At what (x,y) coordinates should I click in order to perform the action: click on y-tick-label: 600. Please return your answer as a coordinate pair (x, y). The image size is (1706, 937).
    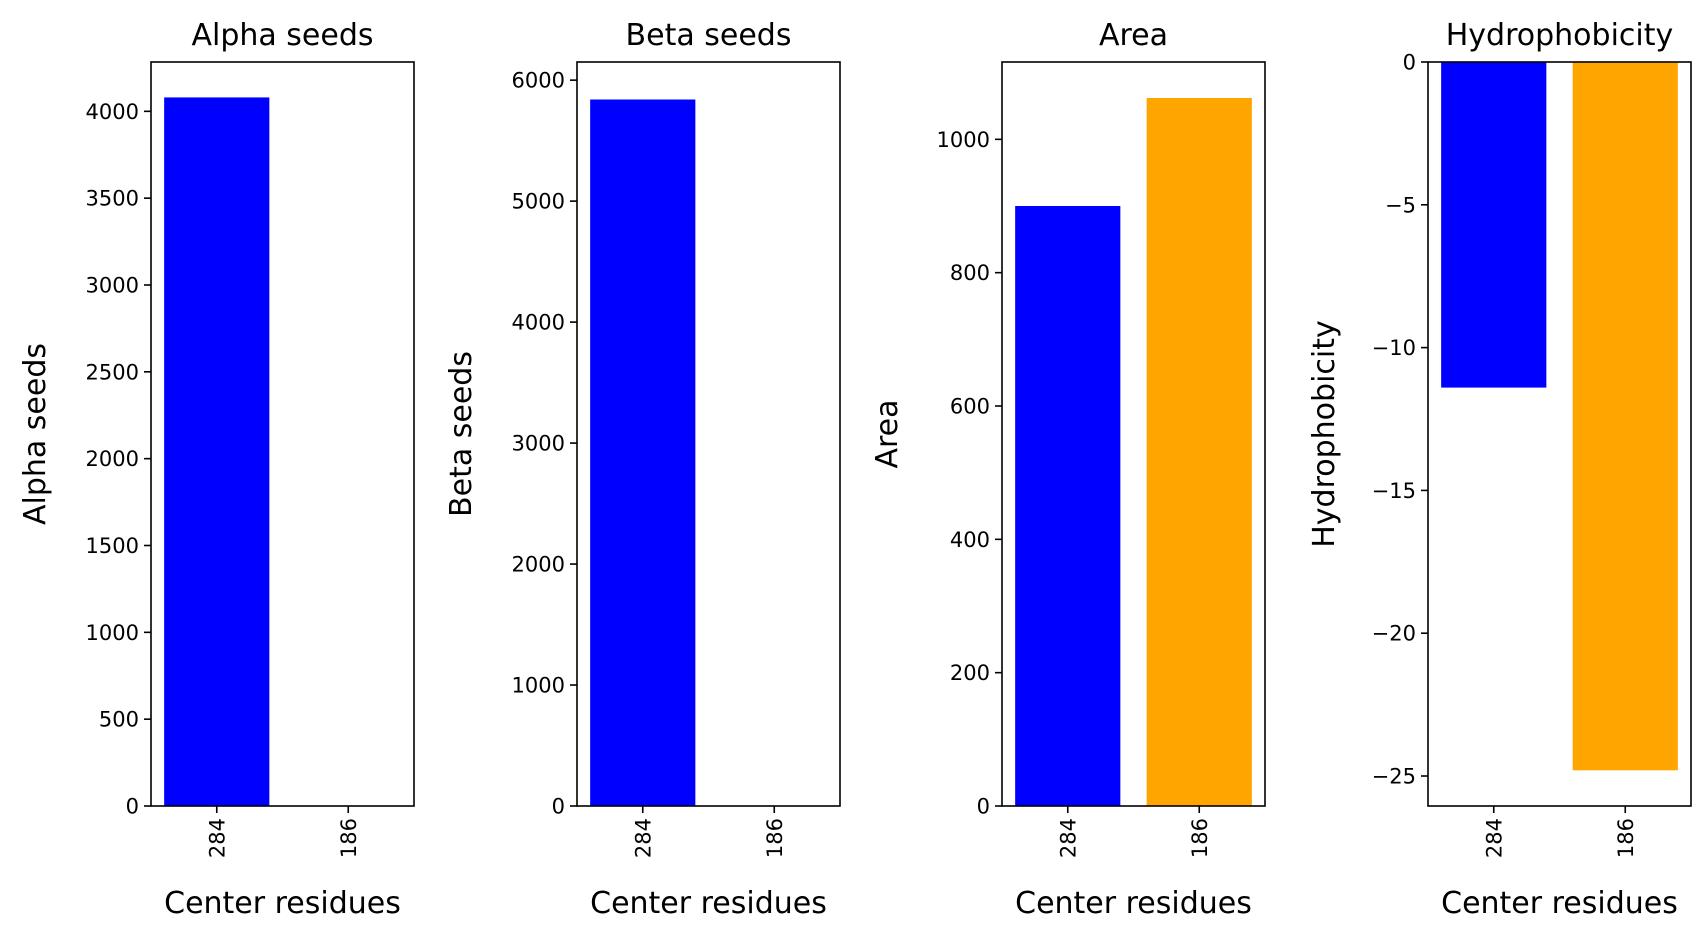
    Looking at the image, I should click on (970, 407).